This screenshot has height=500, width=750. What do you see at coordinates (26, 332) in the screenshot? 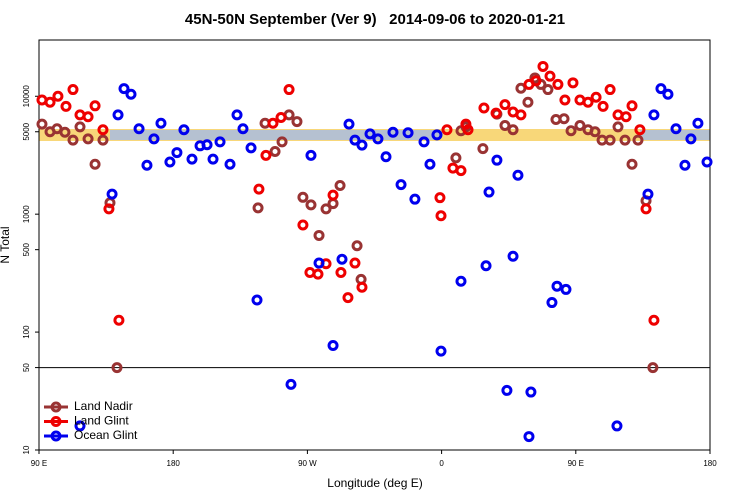
I see `y-tick-label: 100` at bounding box center [26, 332].